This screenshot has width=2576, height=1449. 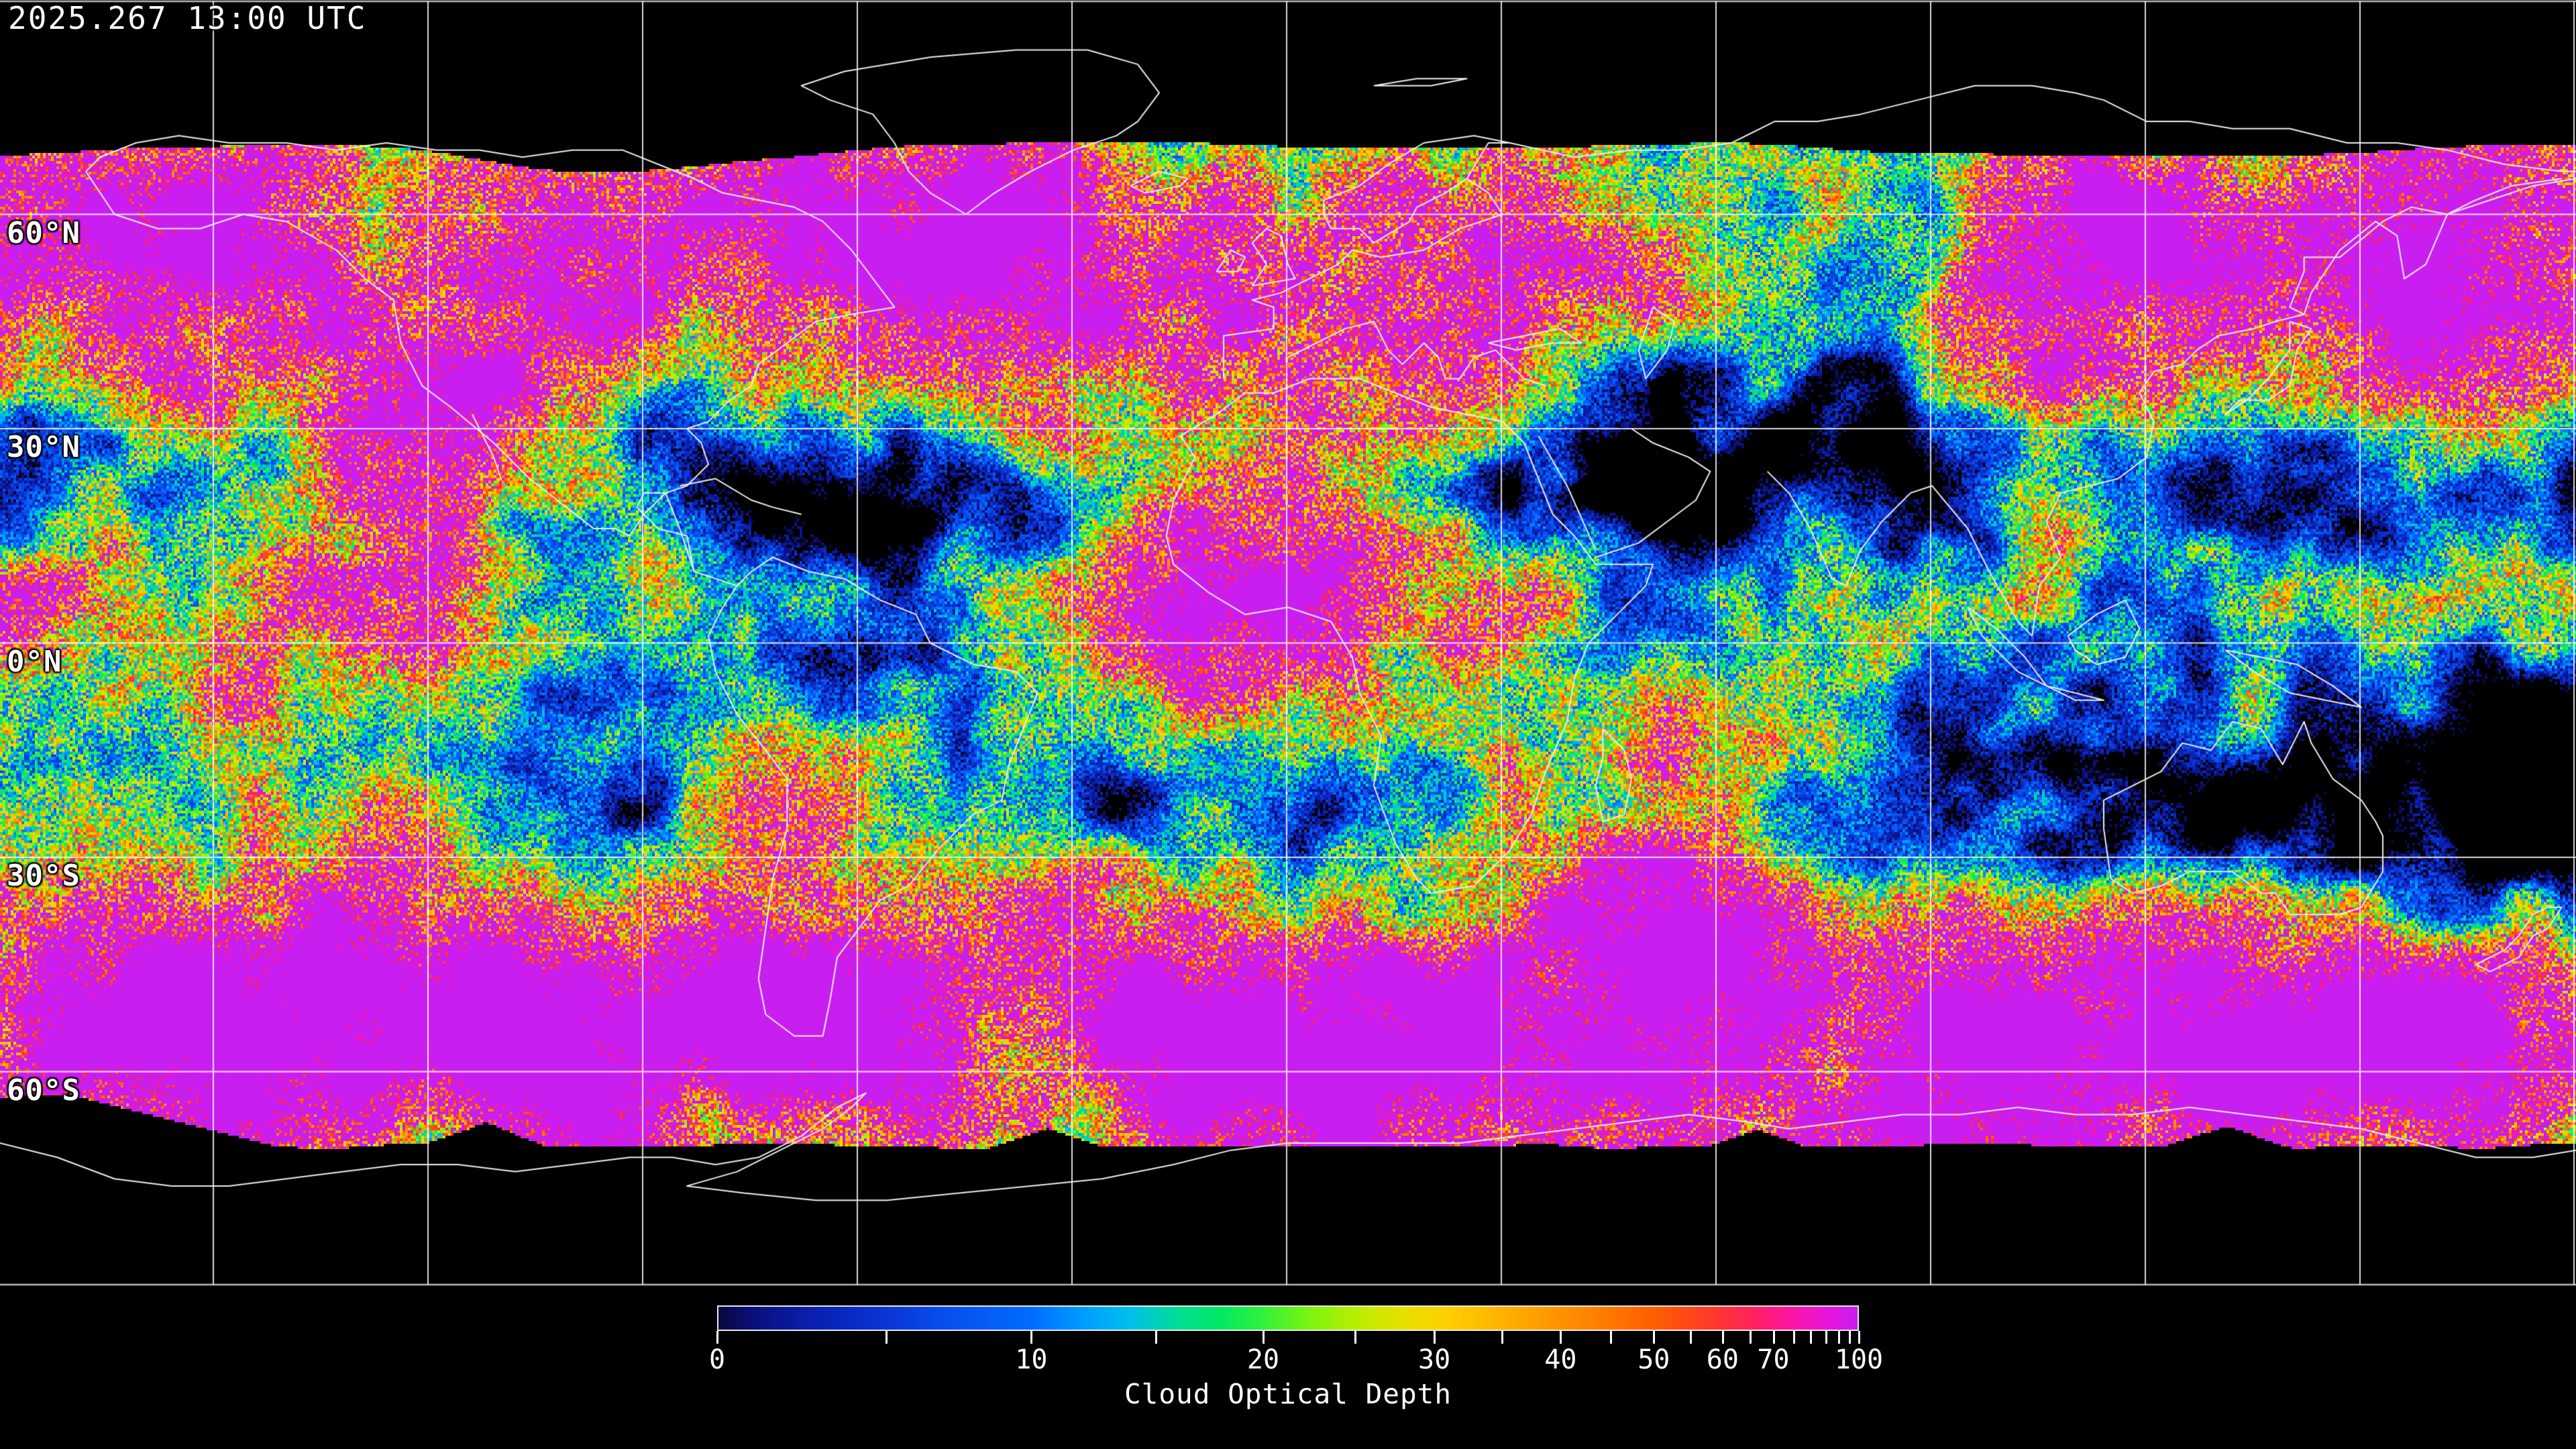 What do you see at coordinates (43, 1090) in the screenshot?
I see `latitude-label--60: 60°S` at bounding box center [43, 1090].